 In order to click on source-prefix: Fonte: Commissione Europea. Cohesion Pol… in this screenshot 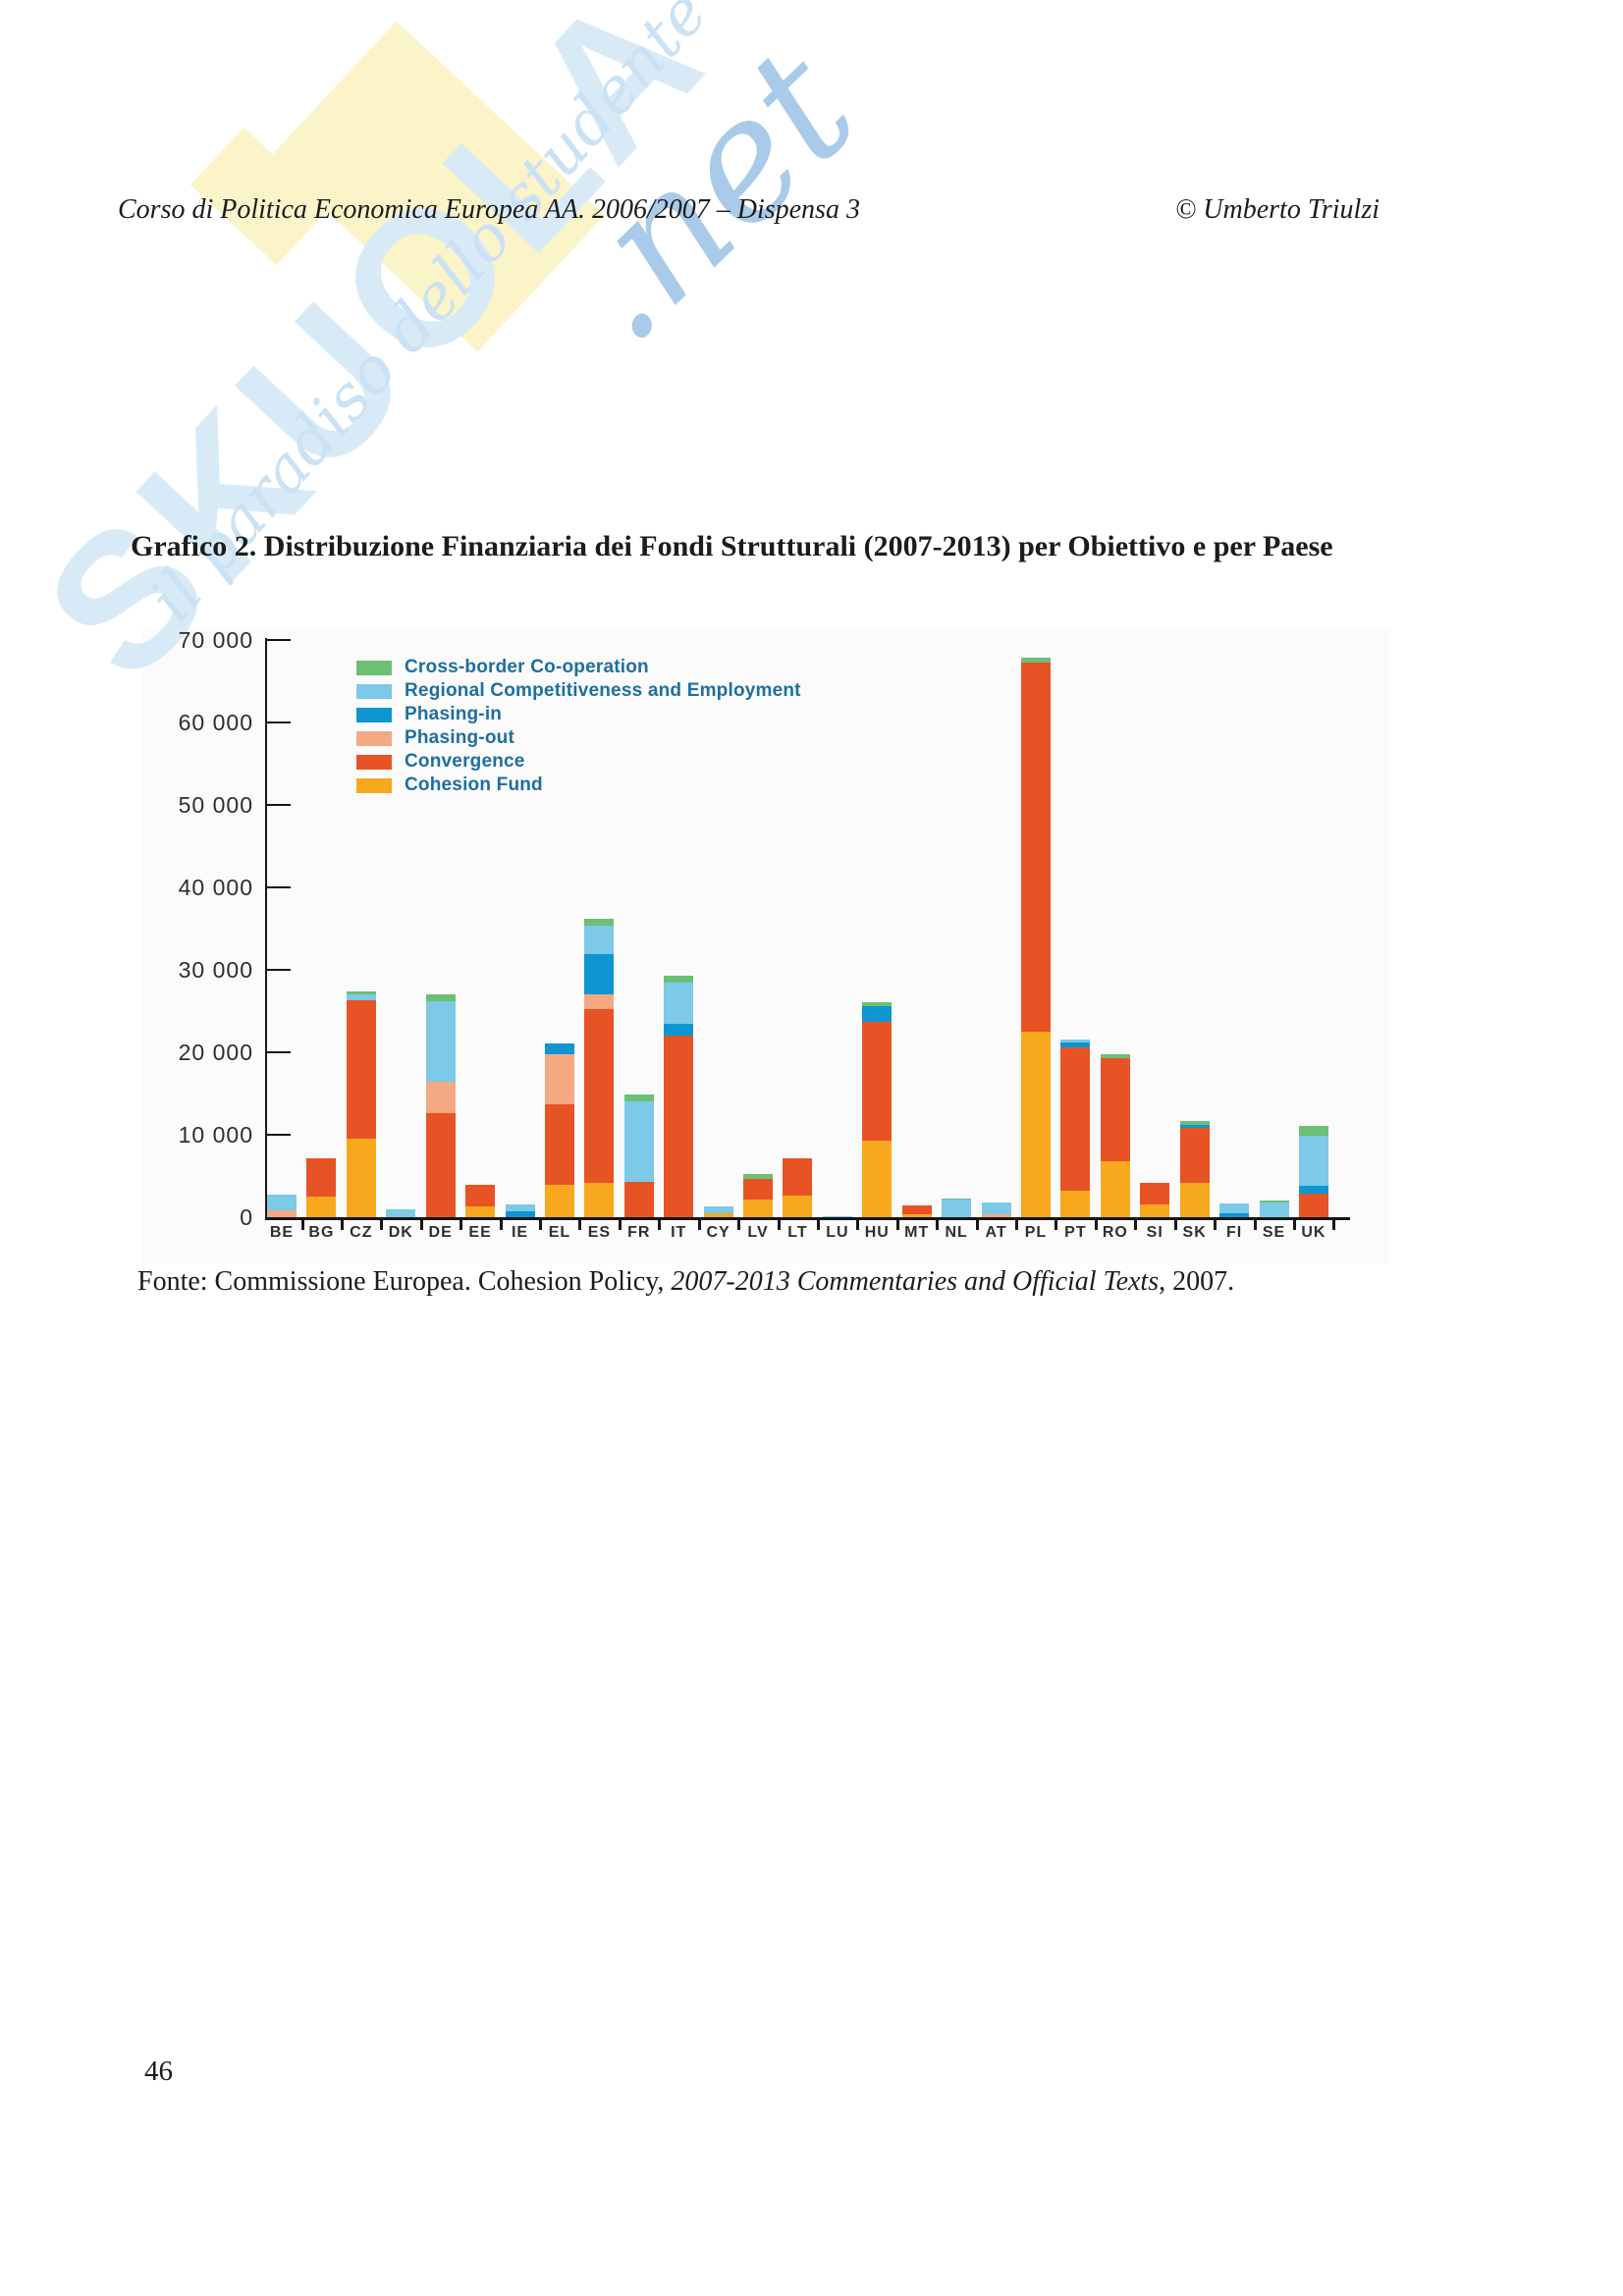, I will do `click(405, 1282)`.